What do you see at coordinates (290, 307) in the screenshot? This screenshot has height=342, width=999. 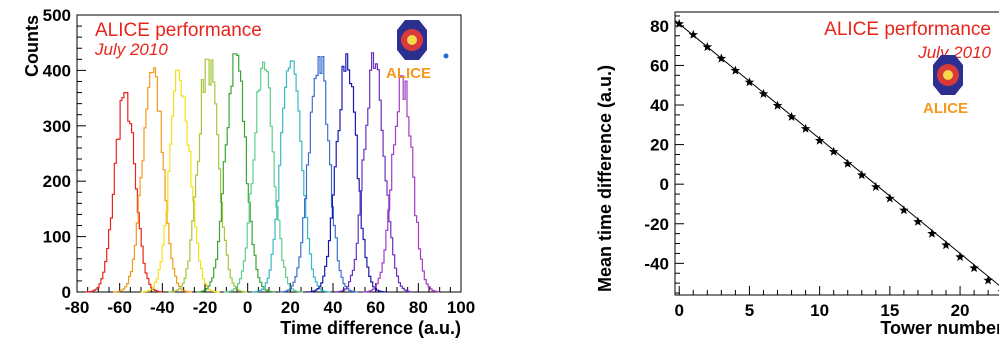 I see `histogram-x-tick-label: 20` at bounding box center [290, 307].